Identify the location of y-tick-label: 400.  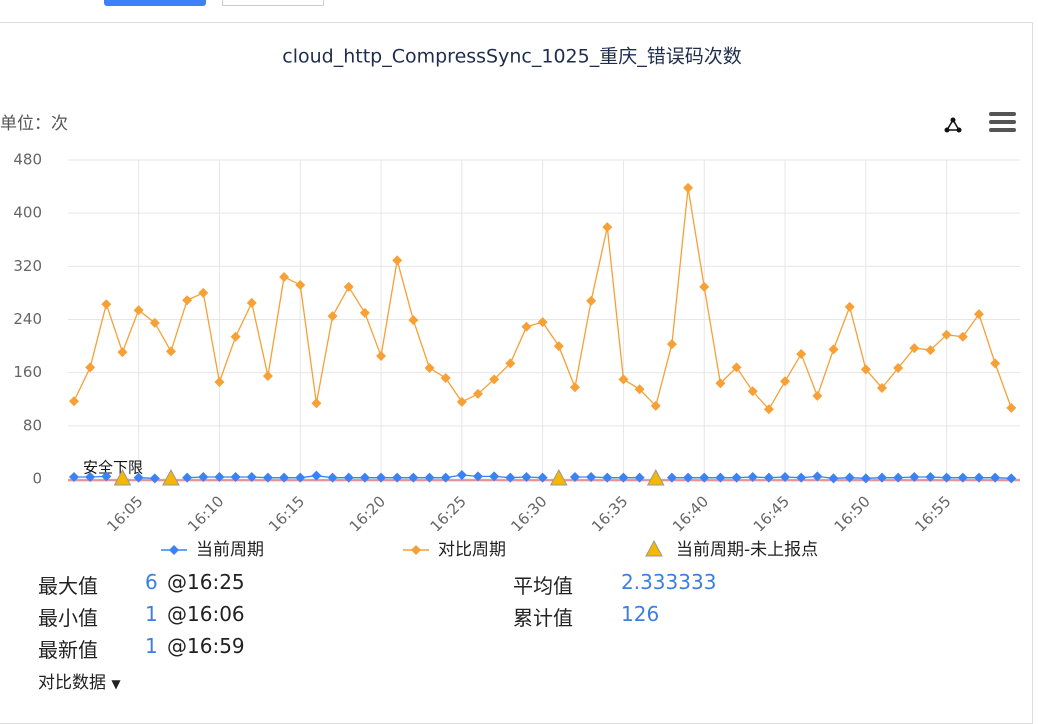
(27, 213).